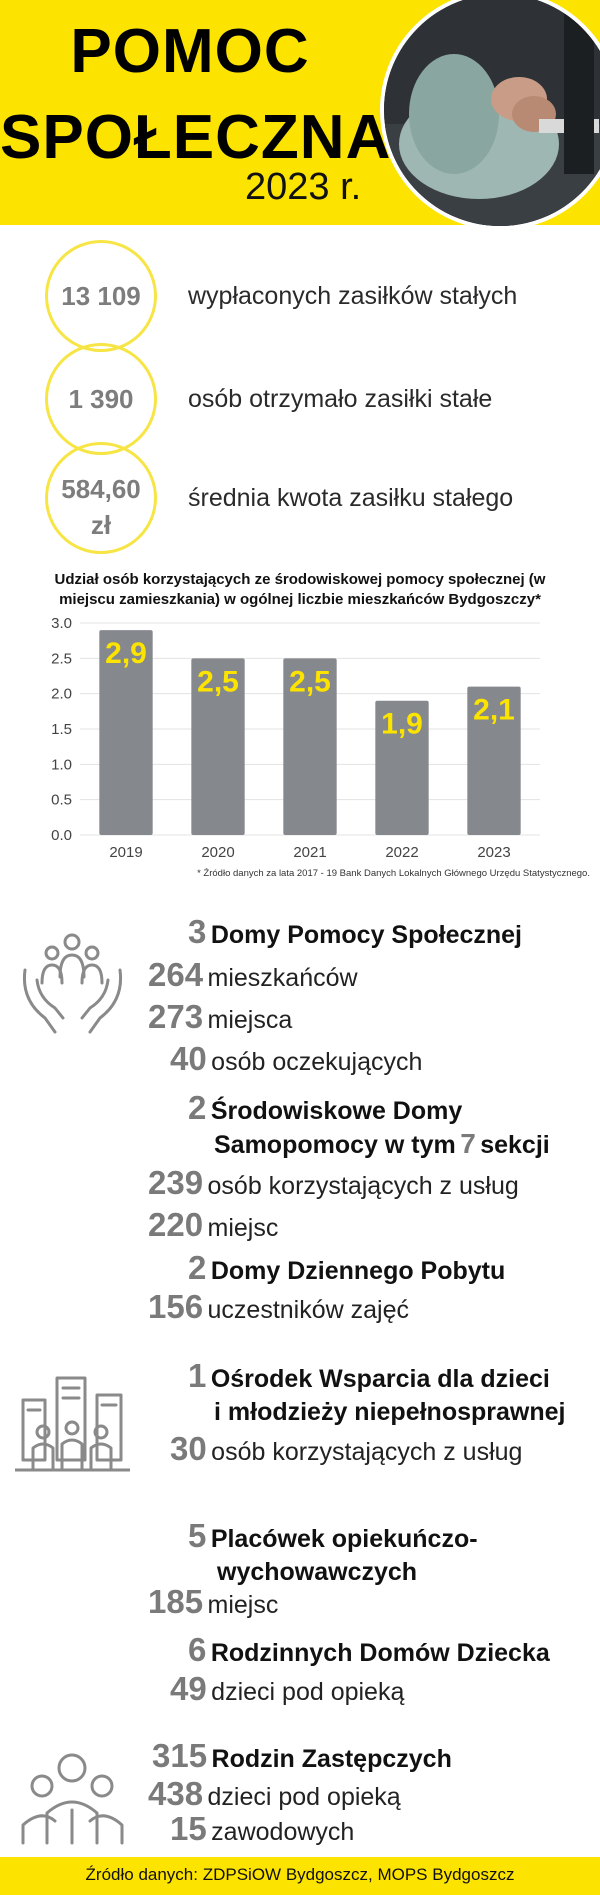 This screenshot has width=600, height=1895. What do you see at coordinates (331, 1759) in the screenshot?
I see `rz-title: Rodzin Zastępczych` at bounding box center [331, 1759].